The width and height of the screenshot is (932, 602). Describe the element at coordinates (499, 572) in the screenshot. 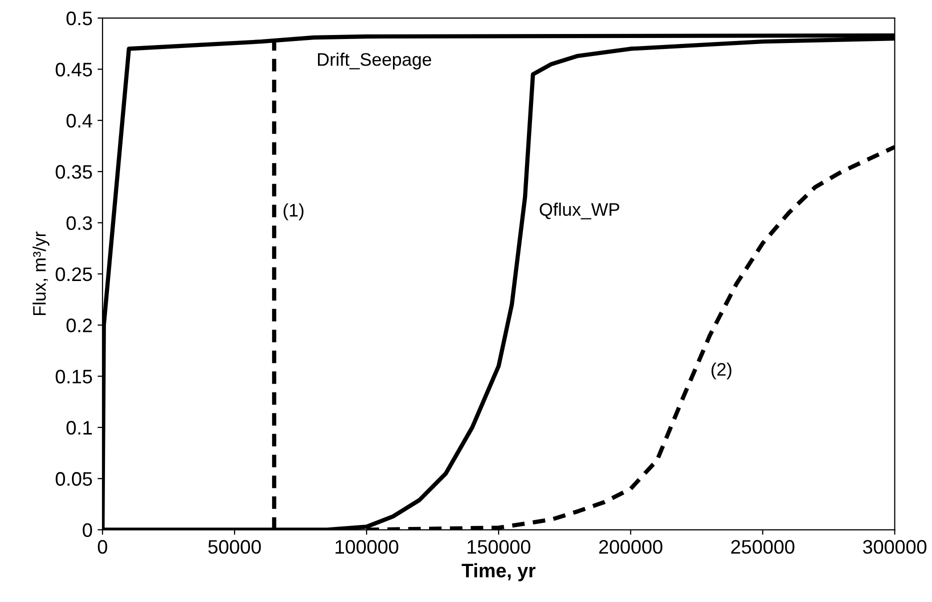

I see `x-axis-title: Time, yr` at that location.